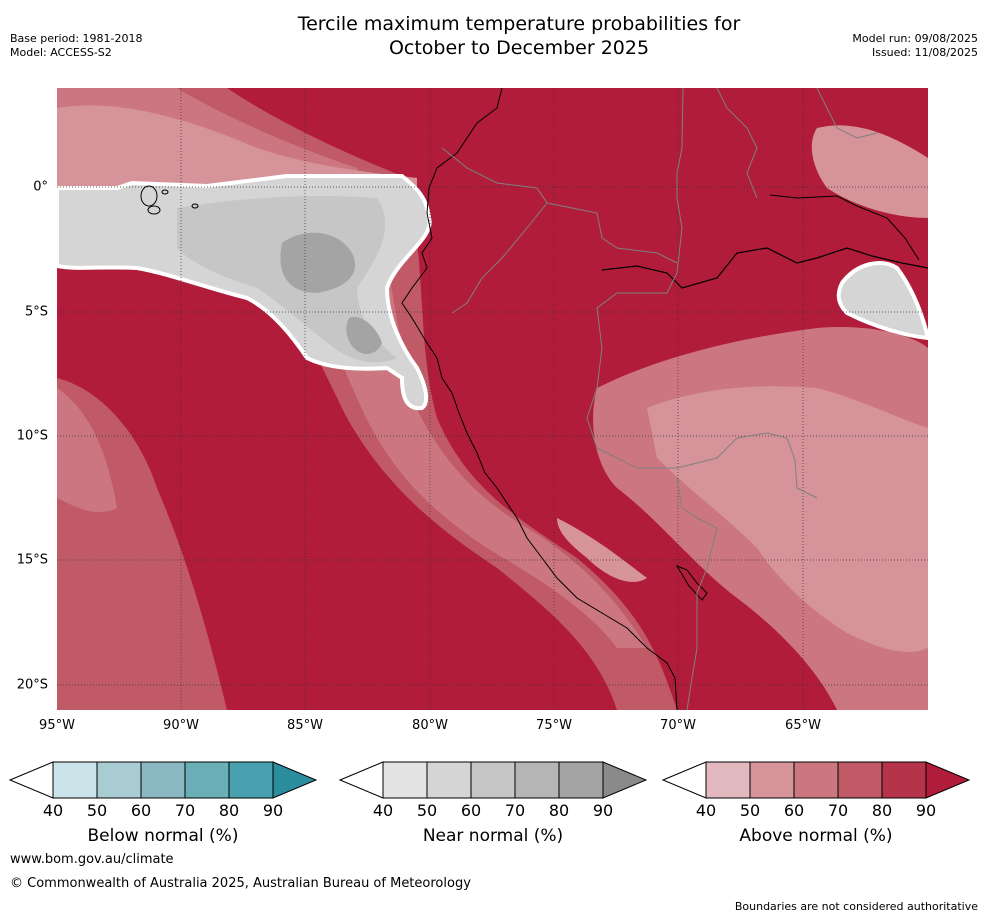 The height and width of the screenshot is (919, 988). What do you see at coordinates (32, 560) in the screenshot?
I see `lat-tick-15s: 15°S` at bounding box center [32, 560].